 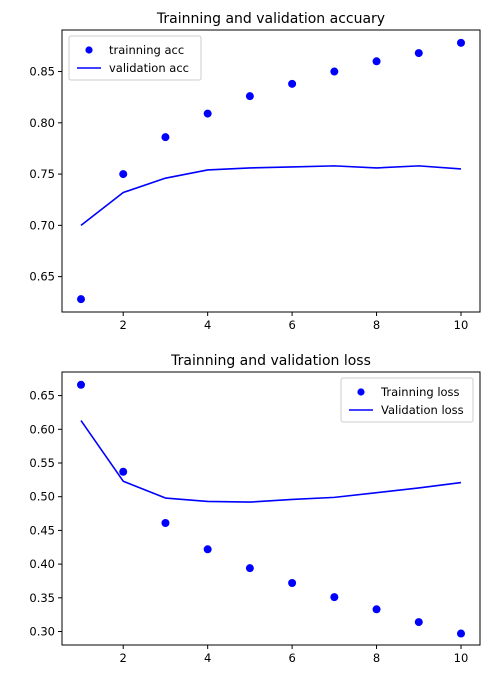 I want to click on legend-label: validation acc, so click(x=149, y=68).